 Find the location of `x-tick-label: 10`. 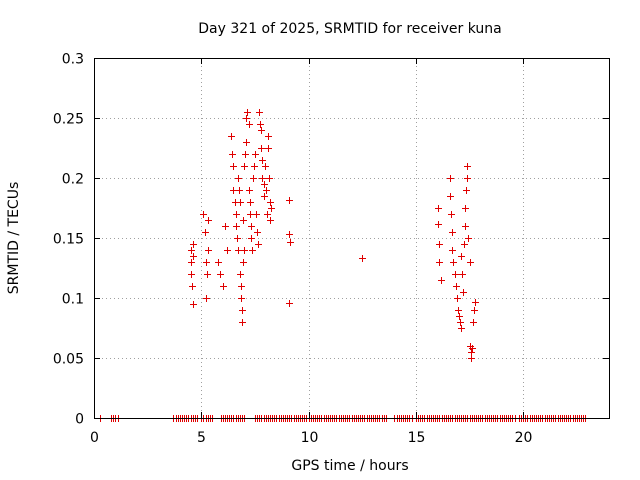

x-tick-label: 10 is located at coordinates (310, 438).